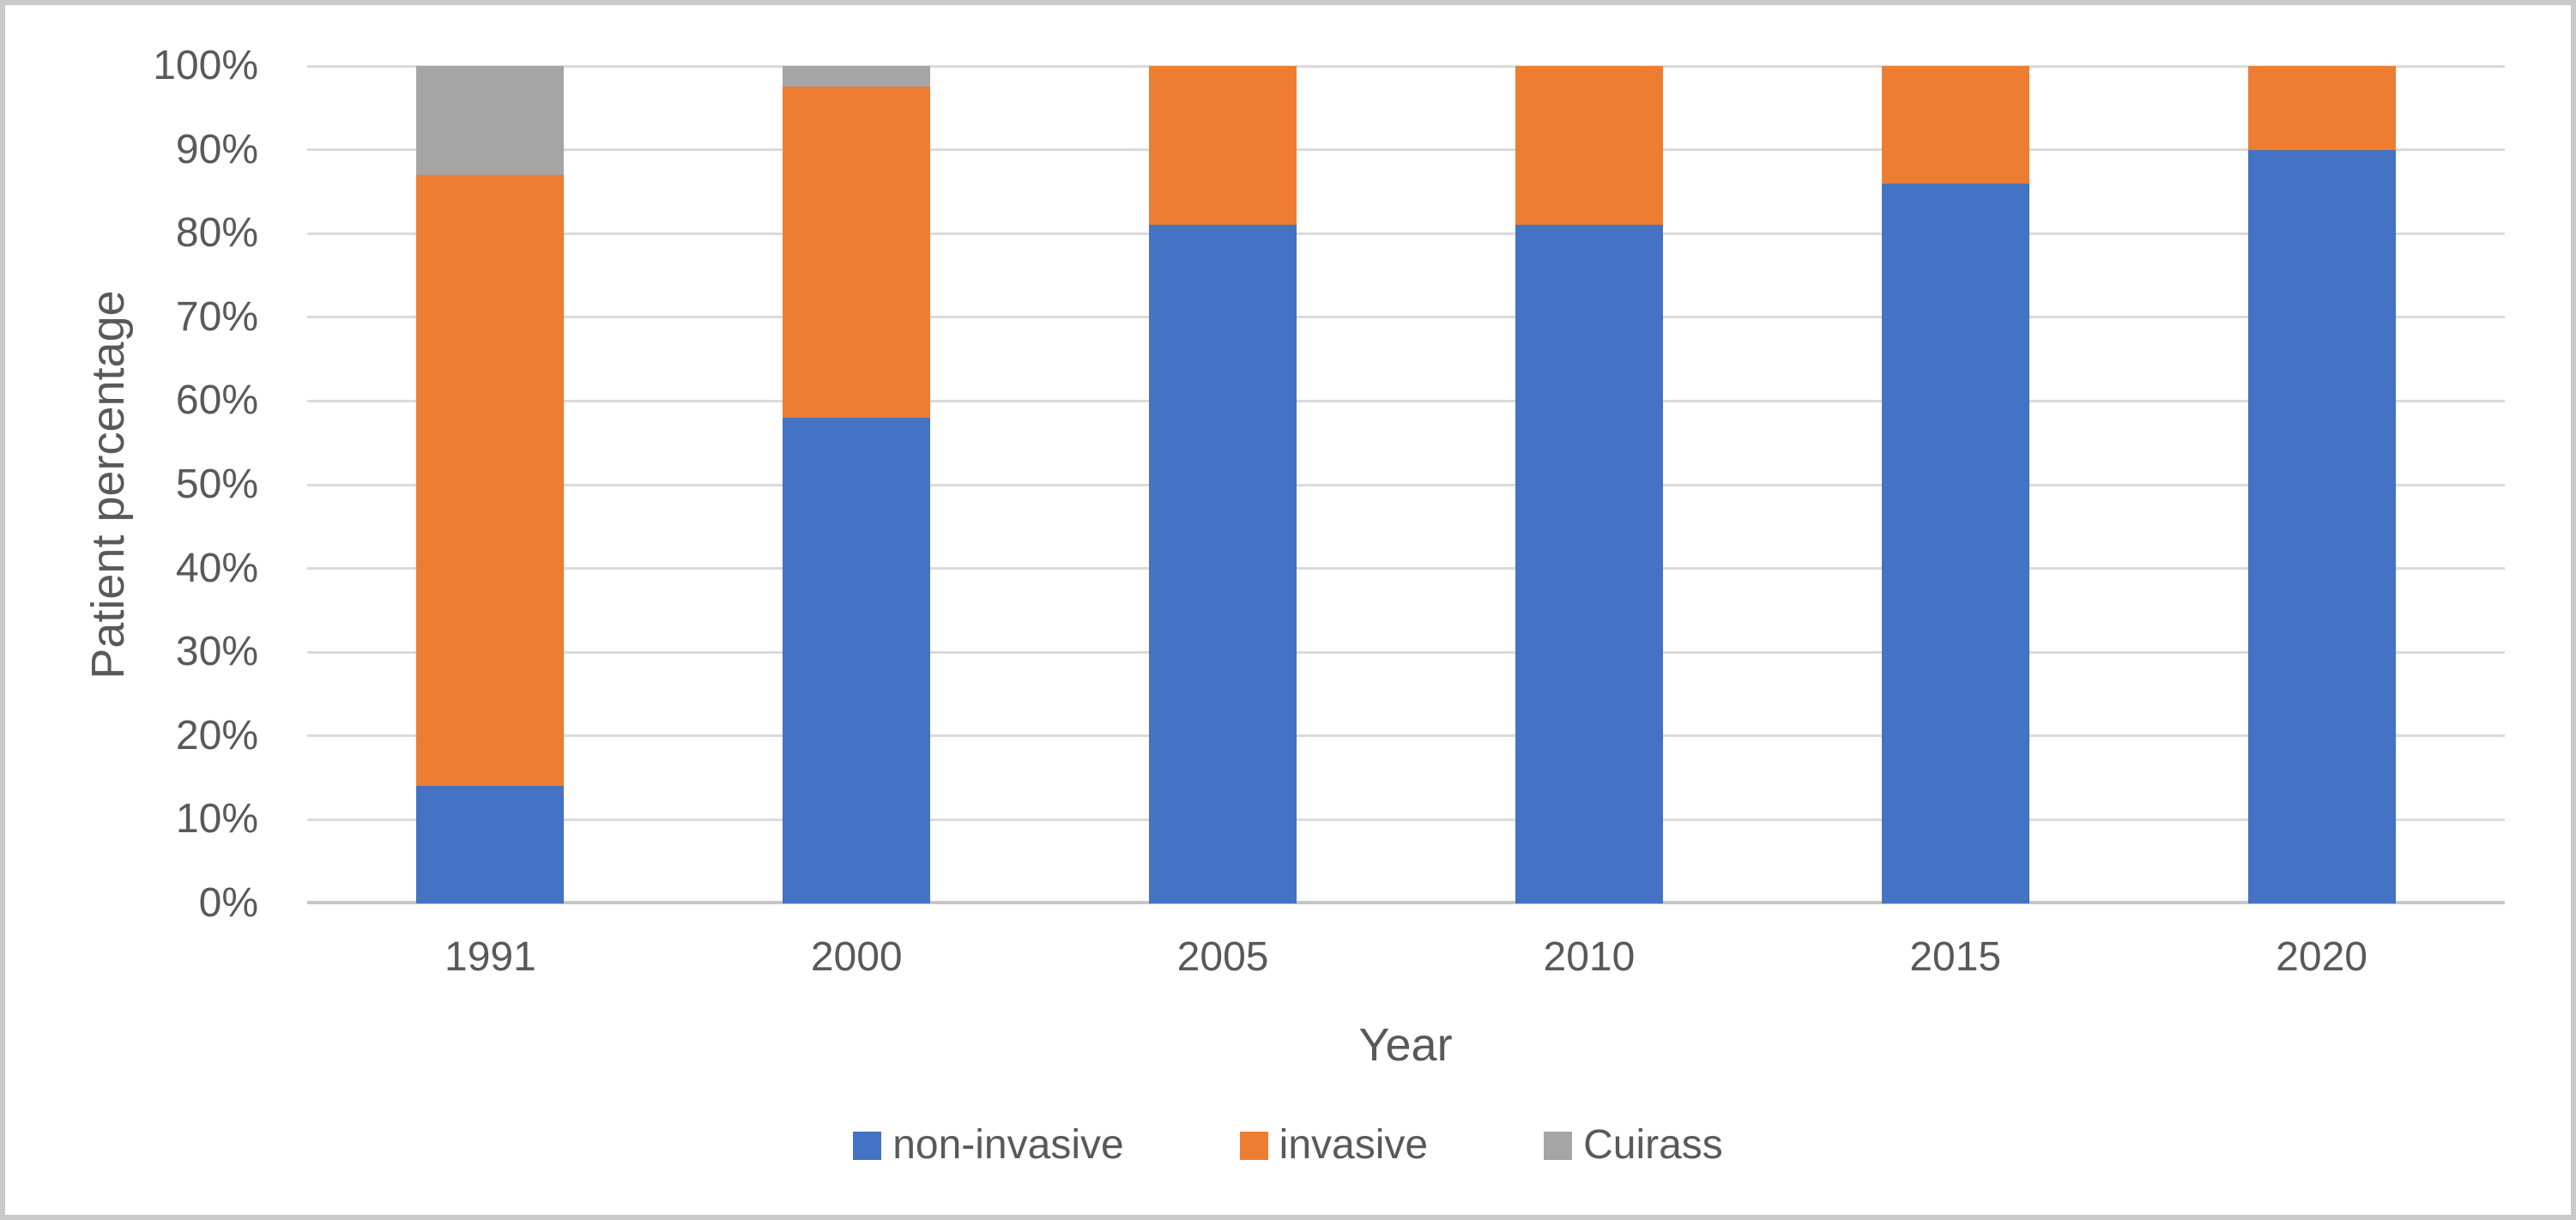 This screenshot has width=2576, height=1220. What do you see at coordinates (108, 484) in the screenshot?
I see `y-axis-title: Patient percentage` at bounding box center [108, 484].